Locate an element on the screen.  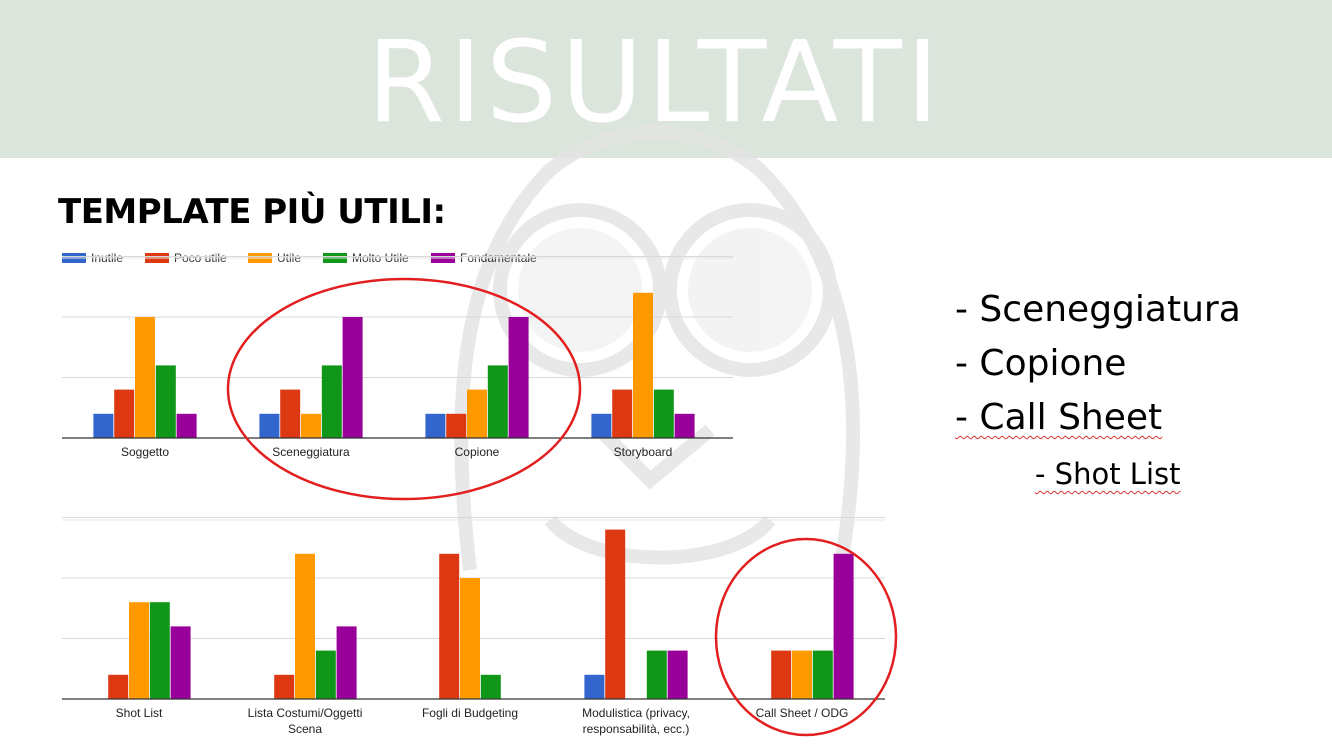
category-label: Sceneggiatura is located at coordinates (311, 452).